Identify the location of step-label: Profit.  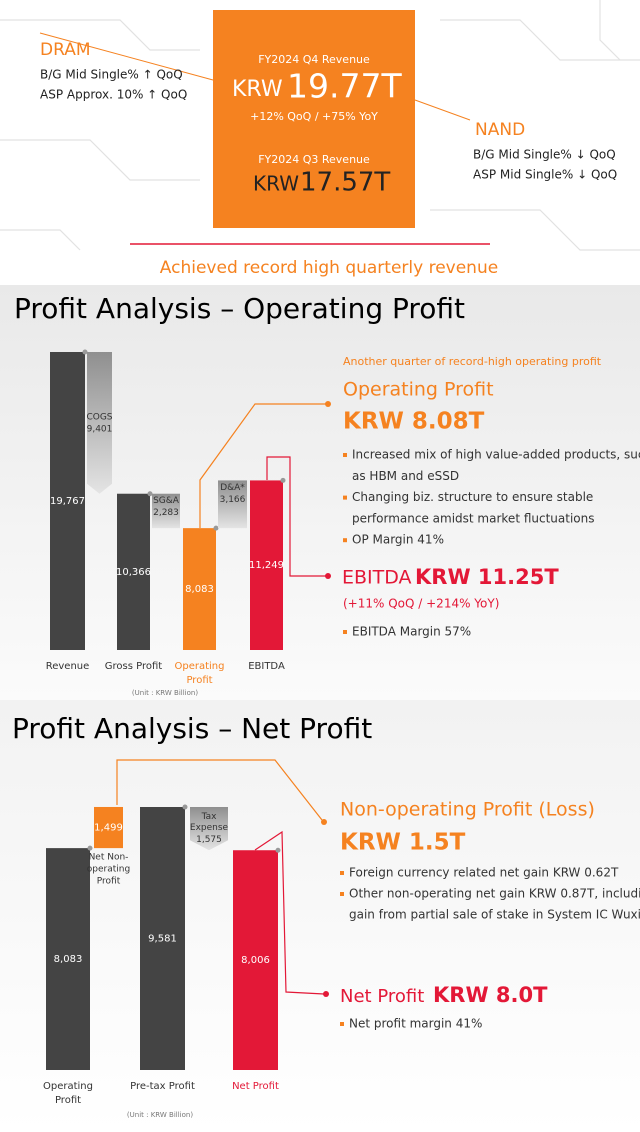
(109, 882).